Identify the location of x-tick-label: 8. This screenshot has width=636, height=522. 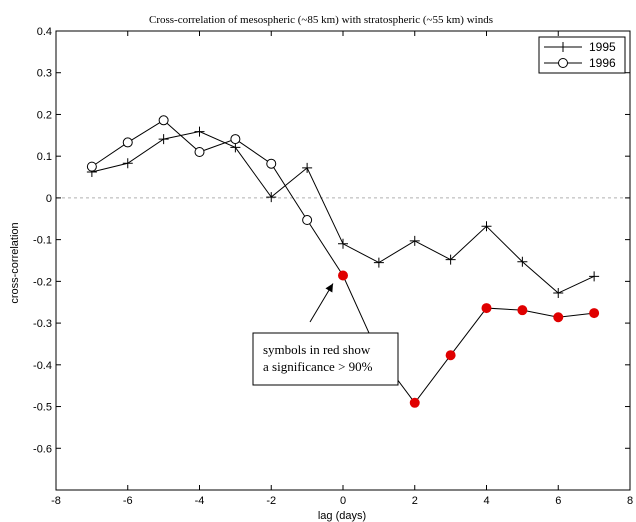
(630, 501).